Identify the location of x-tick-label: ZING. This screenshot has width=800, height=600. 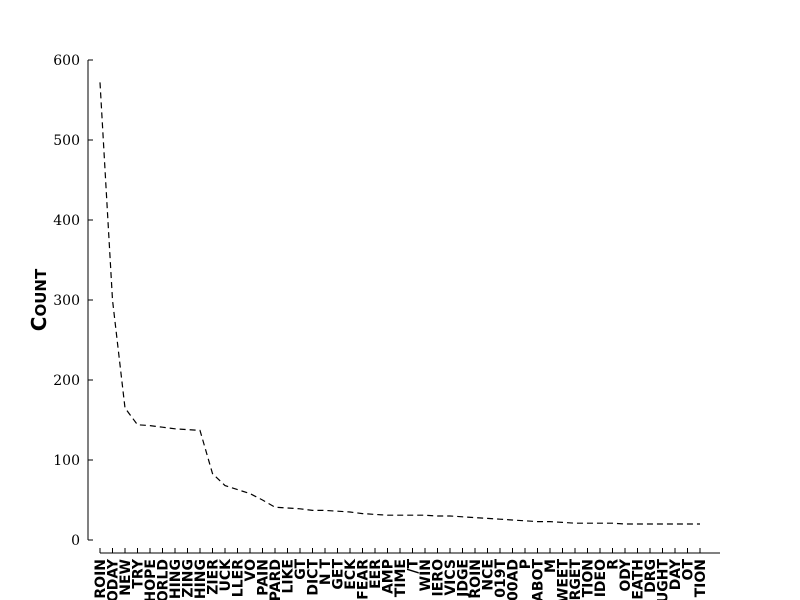
(189, 578).